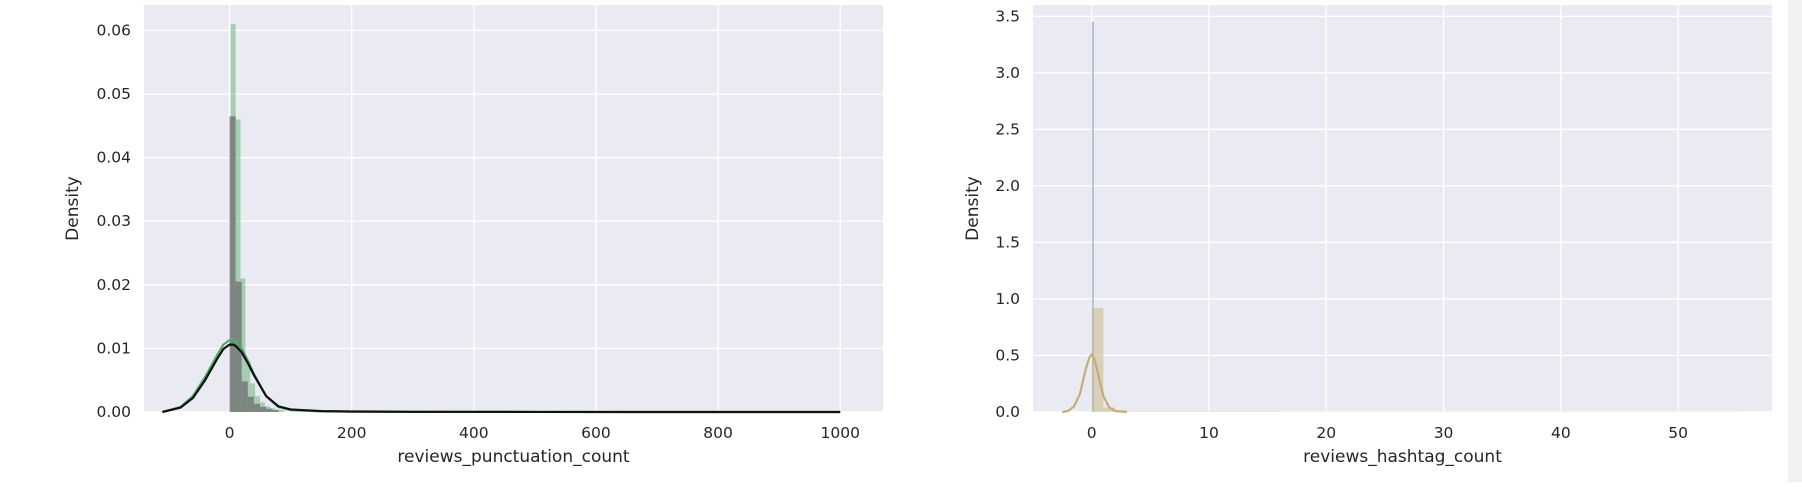 Image resolution: width=1802 pixels, height=487 pixels. Describe the element at coordinates (1007, 412) in the screenshot. I see `y-tick-label: 0.0` at that location.